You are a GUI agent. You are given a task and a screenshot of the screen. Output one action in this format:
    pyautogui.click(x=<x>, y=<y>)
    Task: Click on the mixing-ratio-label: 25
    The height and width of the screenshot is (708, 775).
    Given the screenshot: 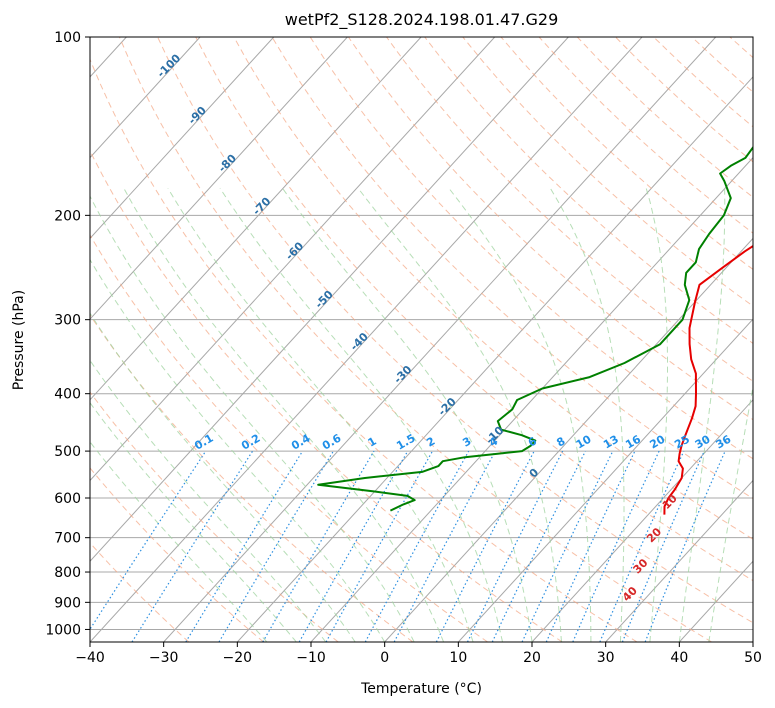 What is the action you would take?
    pyautogui.click(x=682, y=442)
    